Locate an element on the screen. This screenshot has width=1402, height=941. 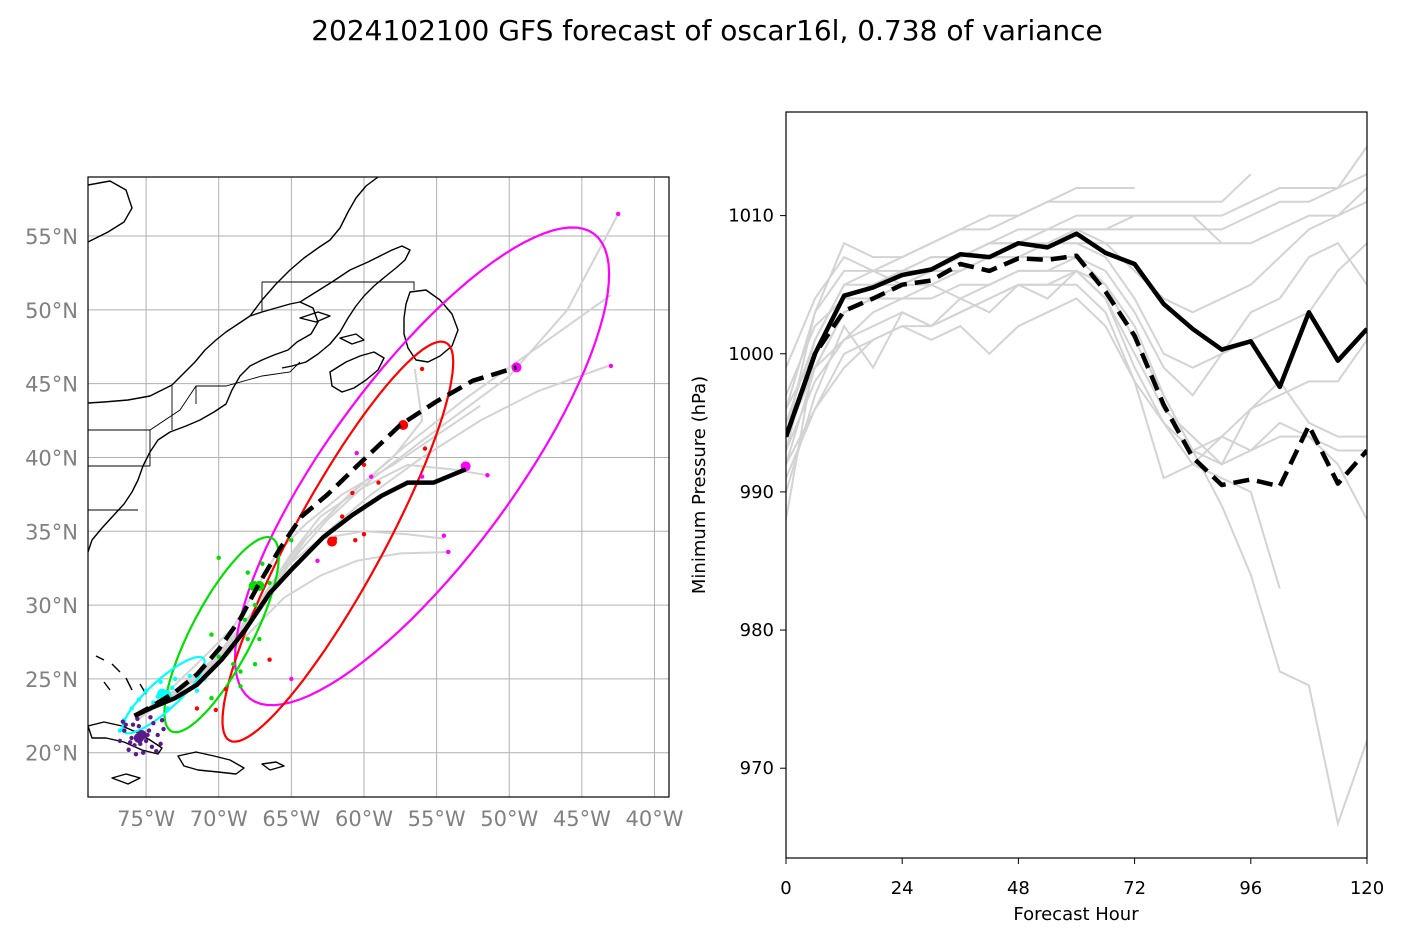
map-lon-tick-label: 55°W is located at coordinates (437, 819).